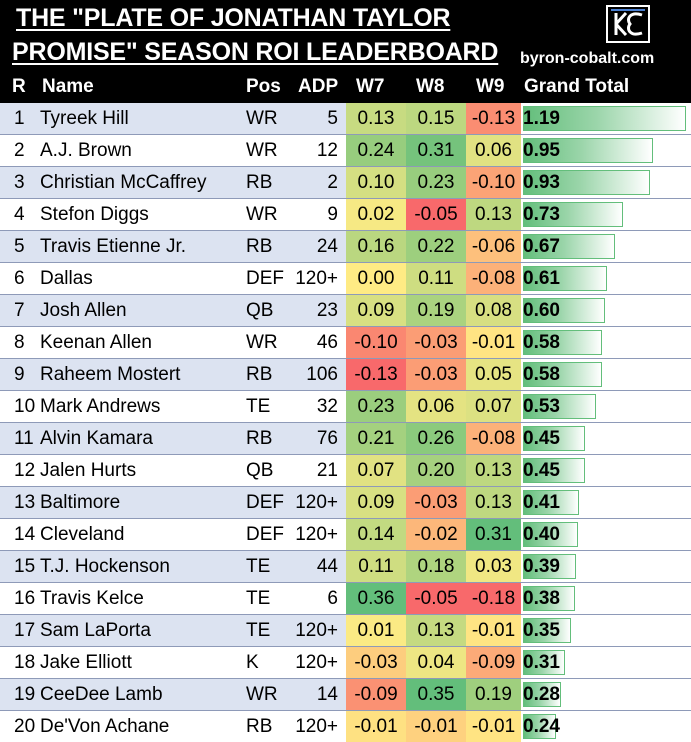 The image size is (691, 742). I want to click on player-name-cell: Travis Etienne Jr., so click(143, 247).